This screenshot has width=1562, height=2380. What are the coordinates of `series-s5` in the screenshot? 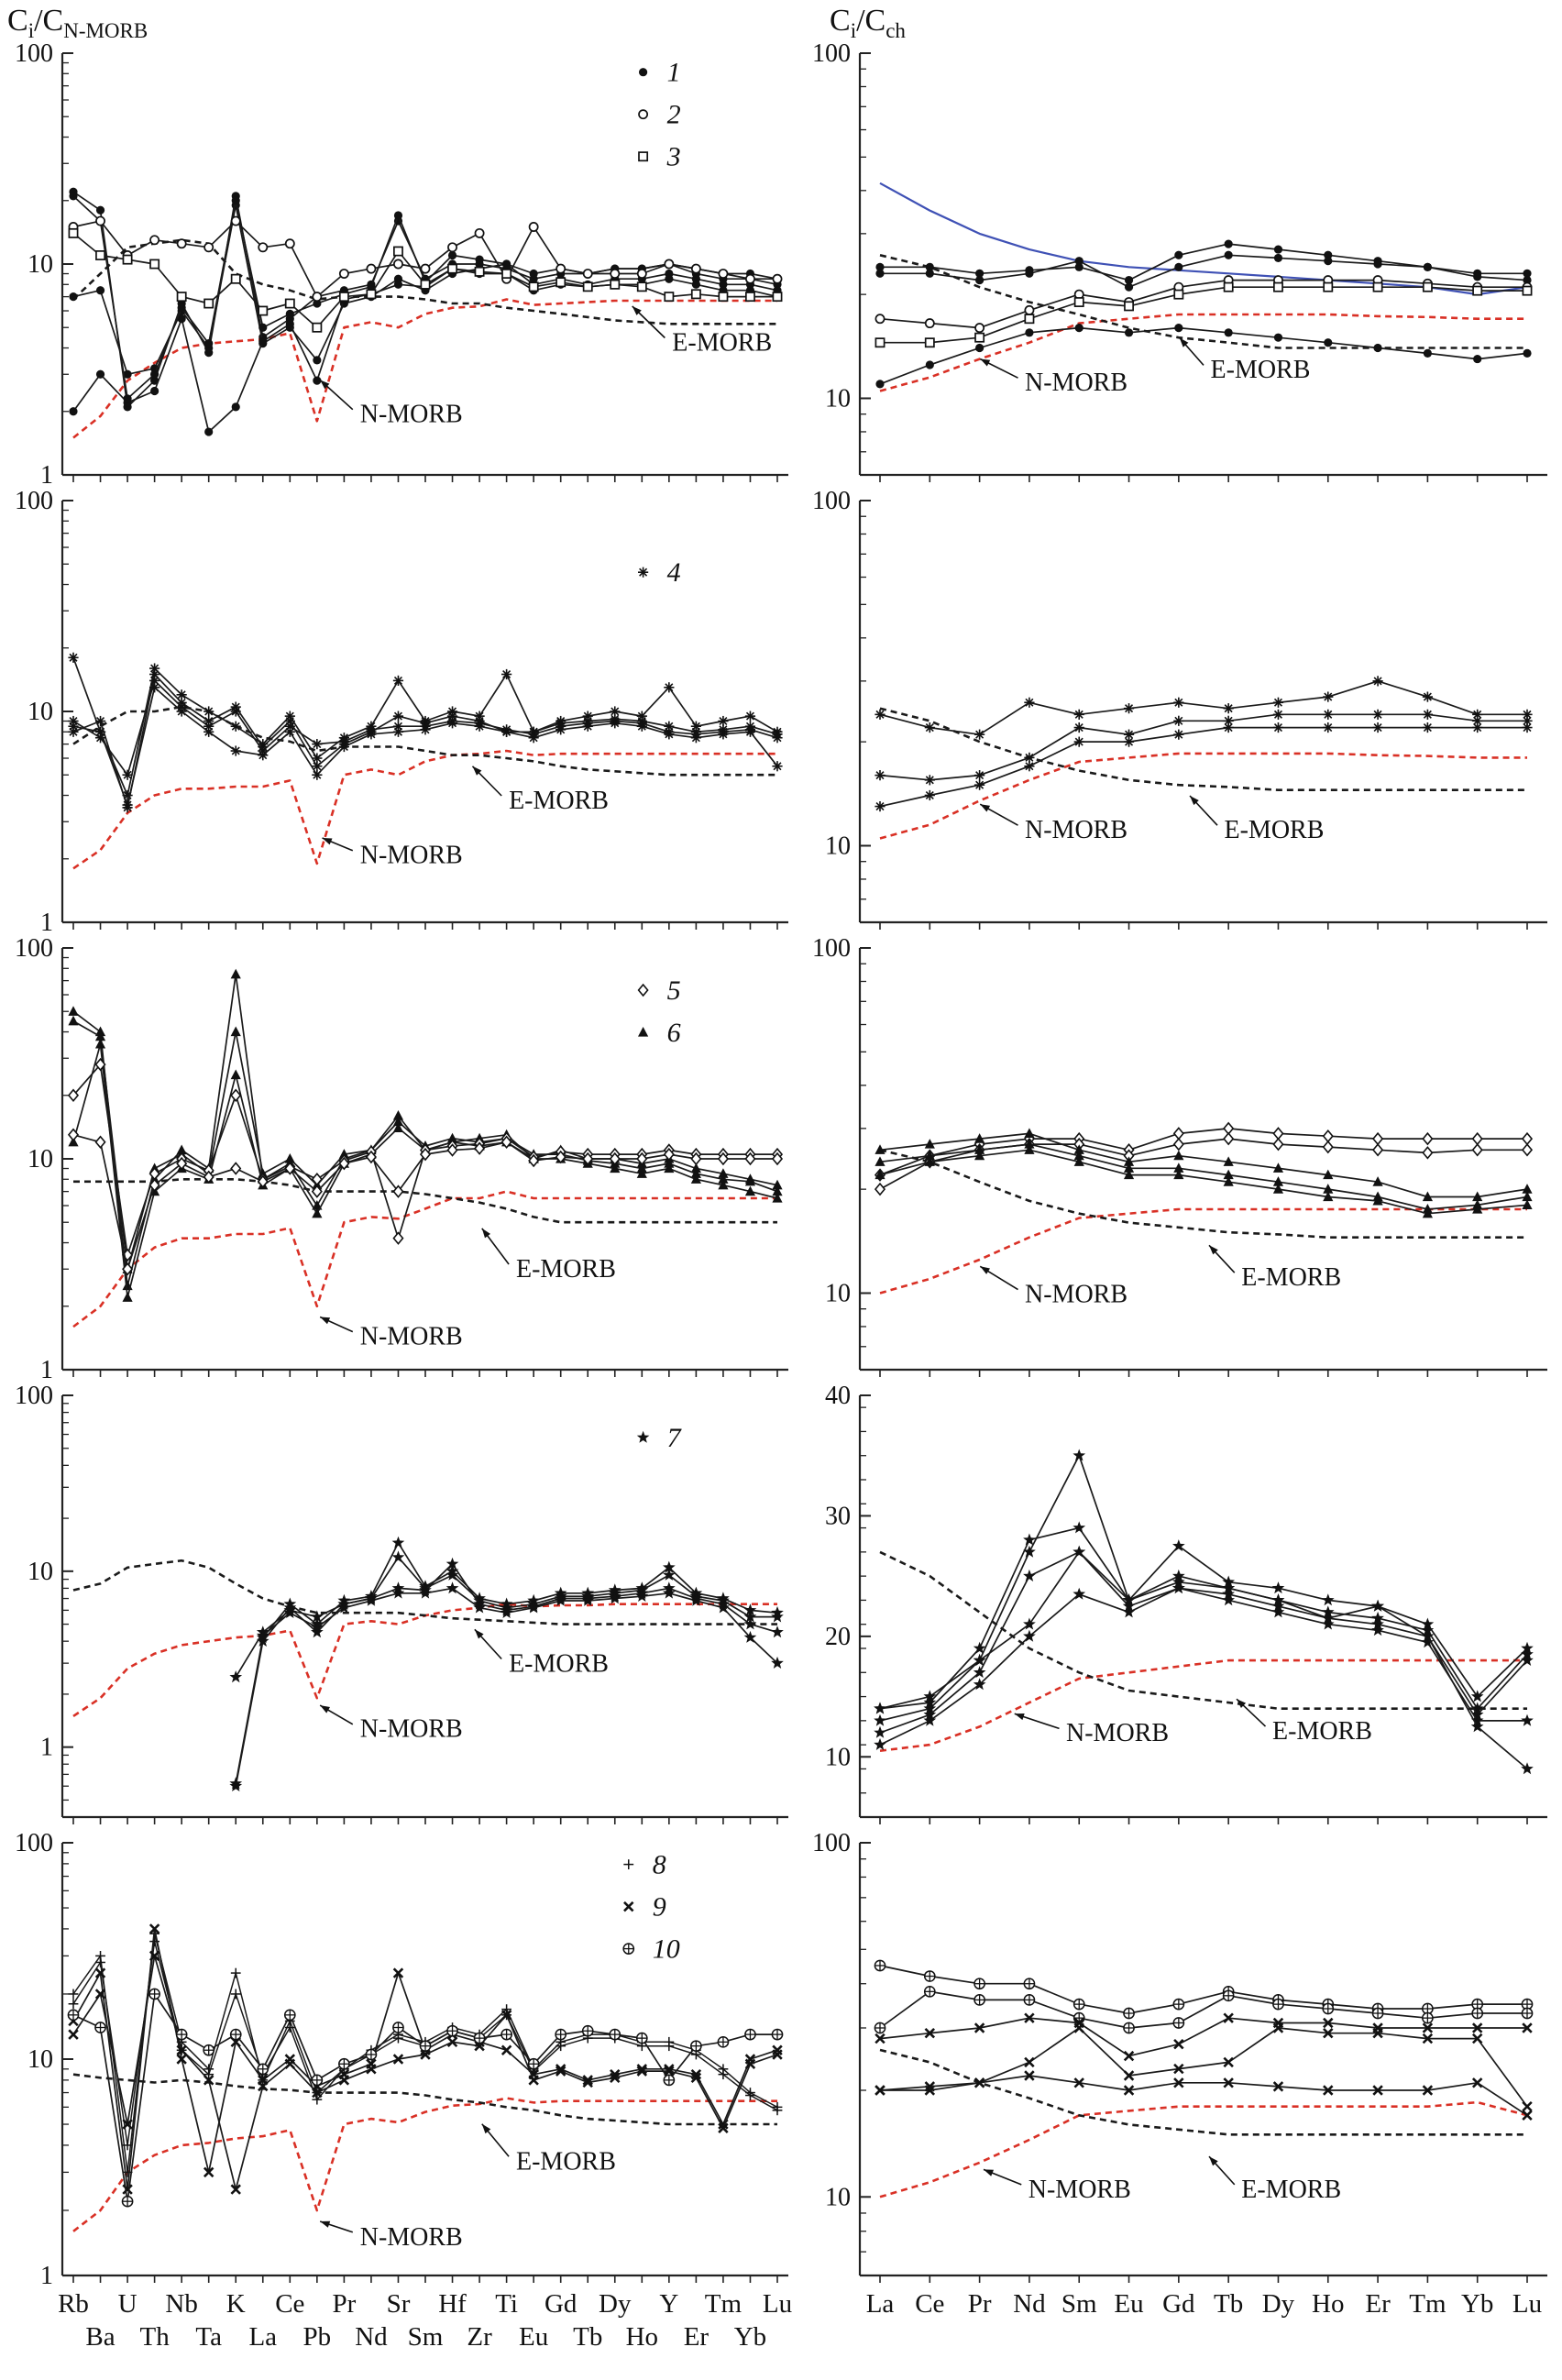 It's located at (425, 259).